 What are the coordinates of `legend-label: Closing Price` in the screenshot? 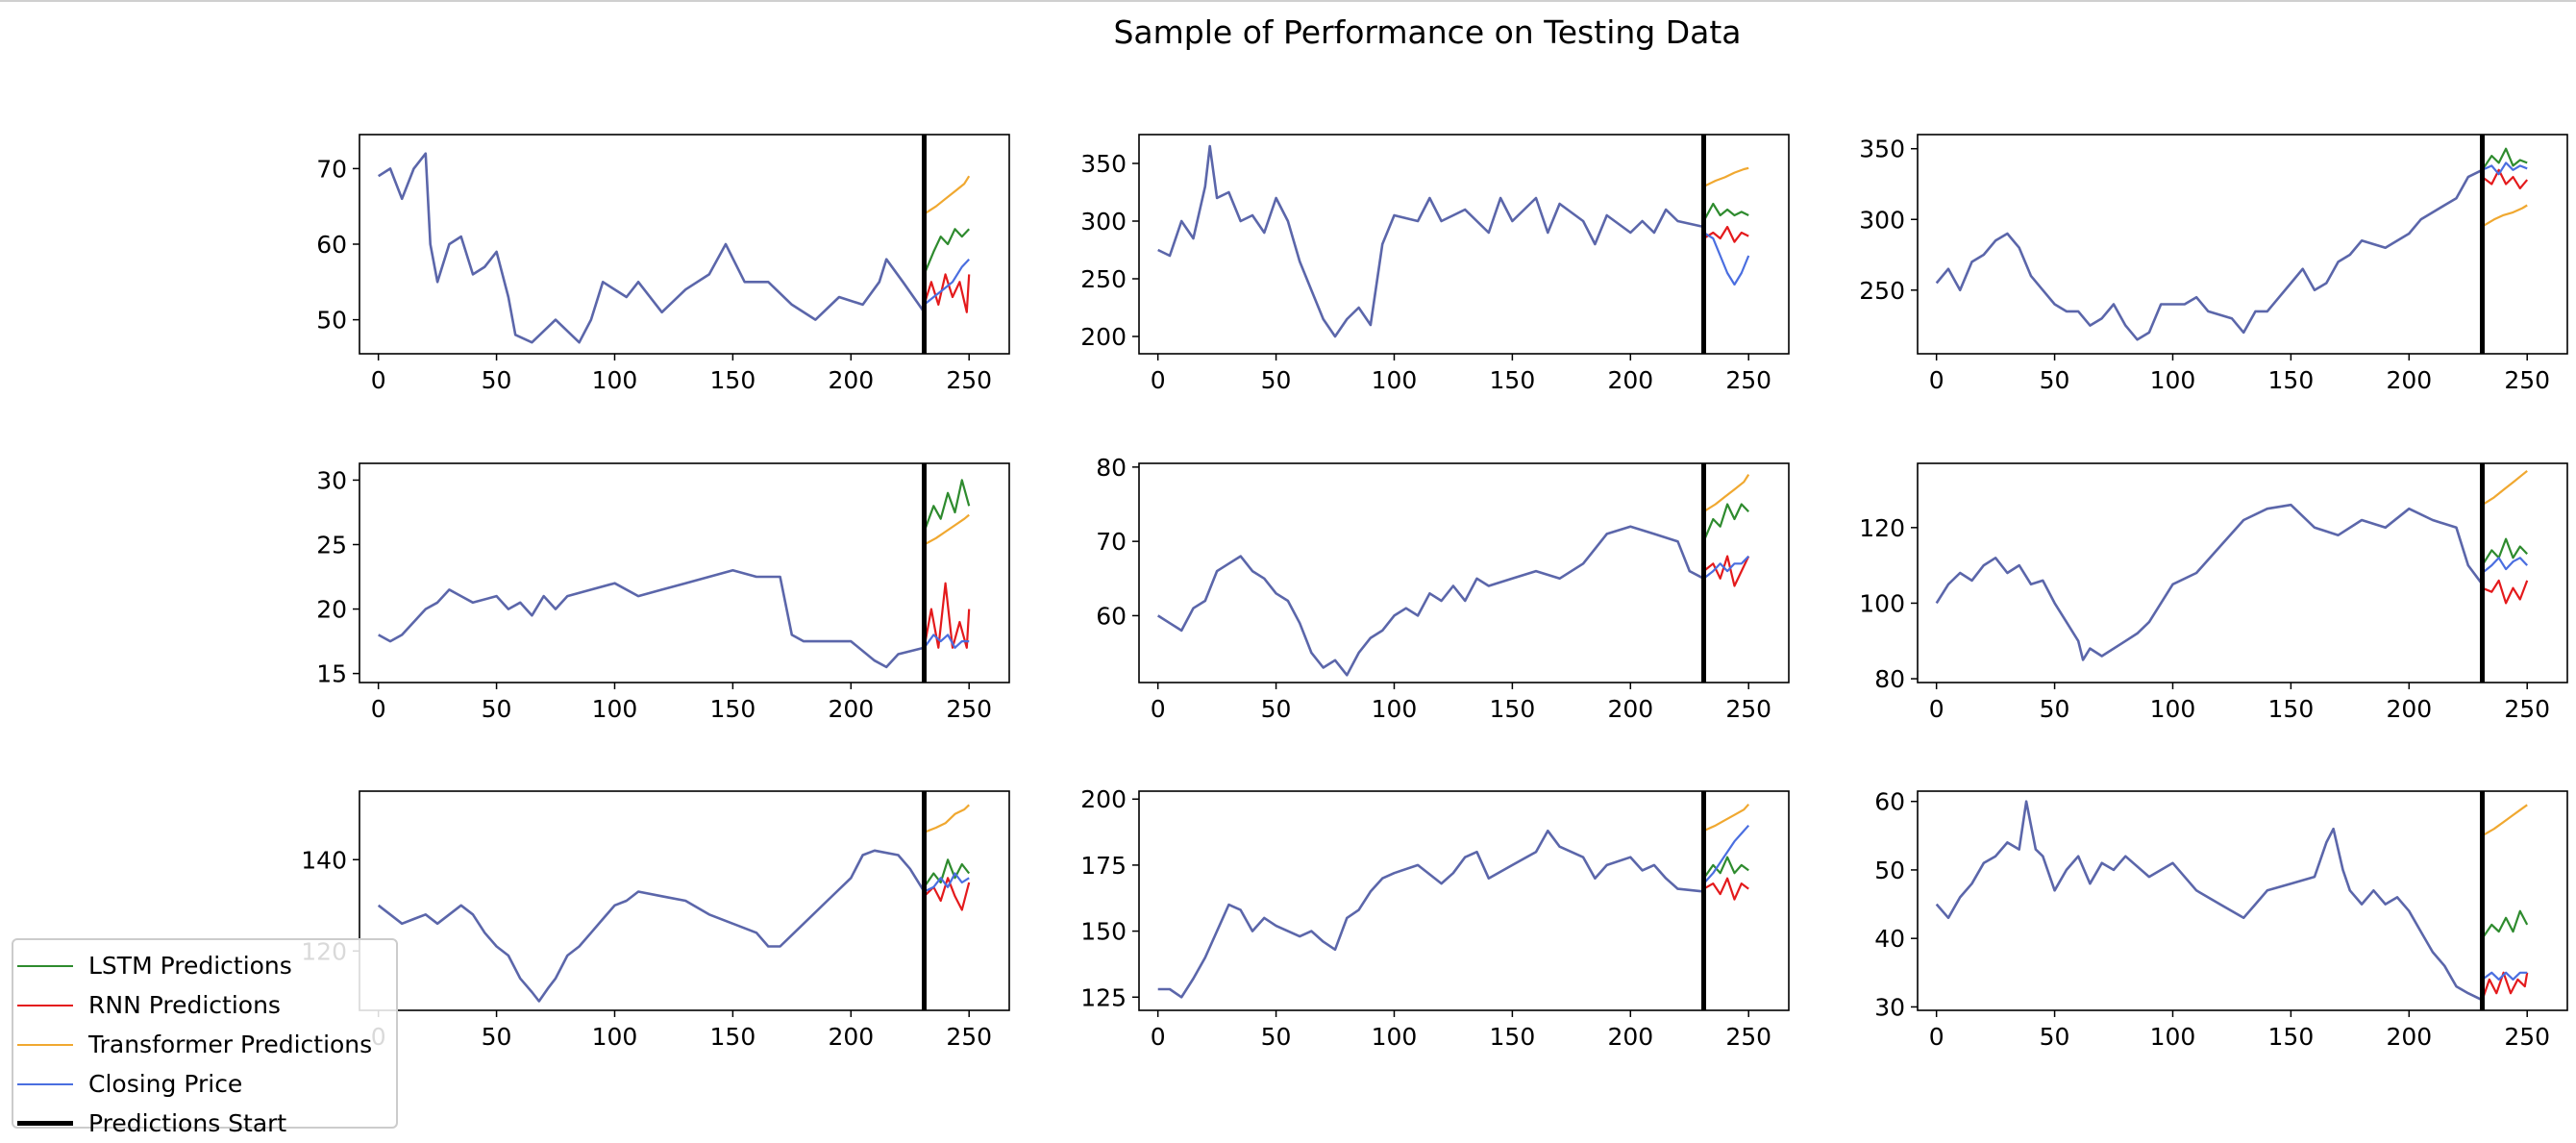 It's located at (165, 1084).